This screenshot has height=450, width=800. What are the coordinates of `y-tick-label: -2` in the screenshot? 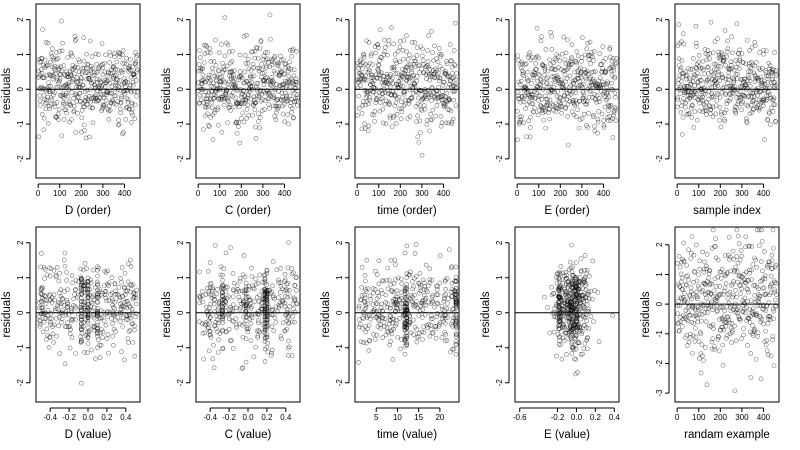 It's located at (180, 159).